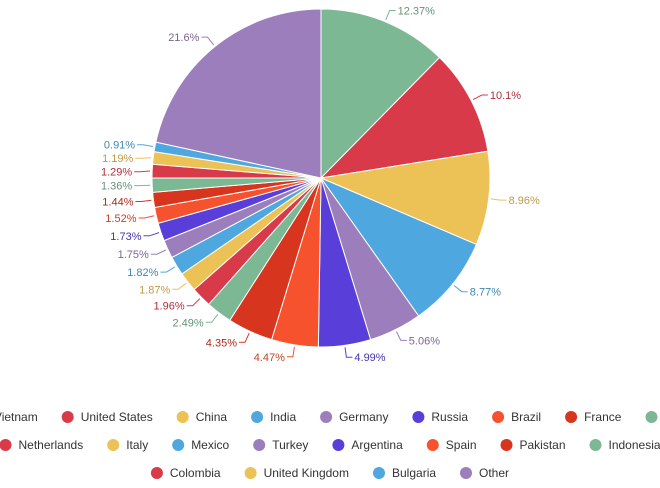 The image size is (660, 488). I want to click on leader-line-italy, so click(179, 286).